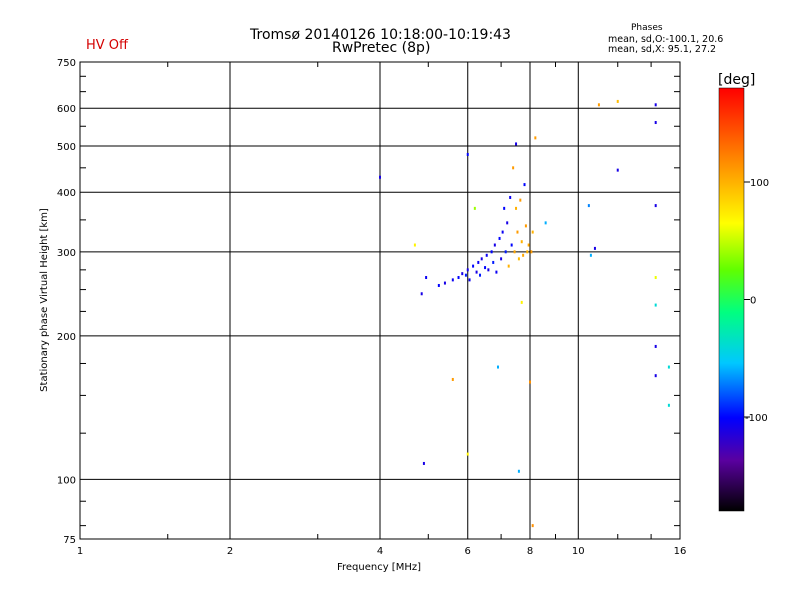  Describe the element at coordinates (380, 35) in the screenshot. I see `chart-title: Tromsø 20140126 10:18:00-10:19:43` at that location.